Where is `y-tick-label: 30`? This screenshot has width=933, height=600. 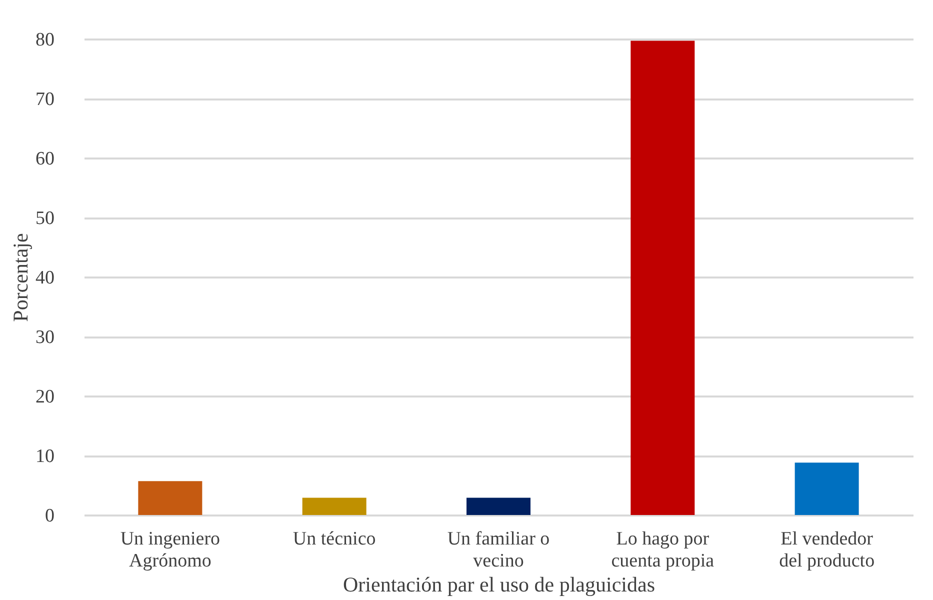 y-tick-label: 30 is located at coordinates (45, 337).